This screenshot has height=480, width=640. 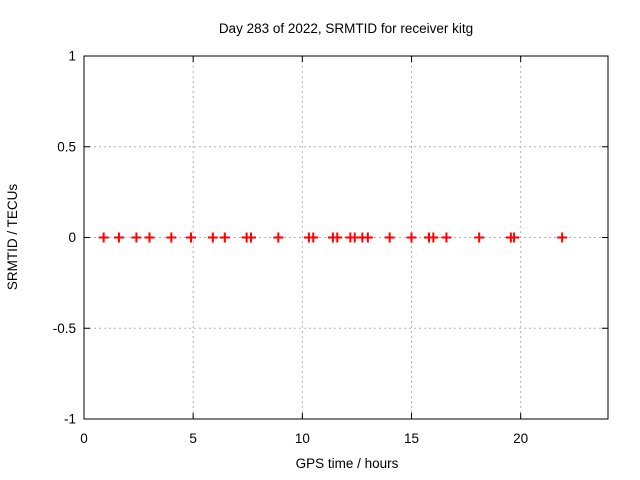 I want to click on y-tick-label: 0, so click(x=72, y=237).